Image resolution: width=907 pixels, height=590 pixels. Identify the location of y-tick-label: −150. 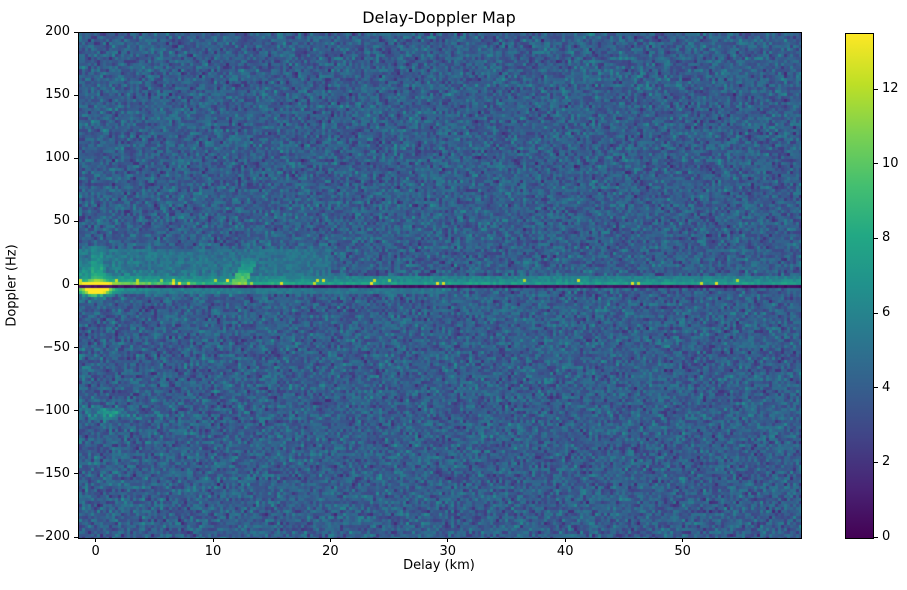
(52, 473).